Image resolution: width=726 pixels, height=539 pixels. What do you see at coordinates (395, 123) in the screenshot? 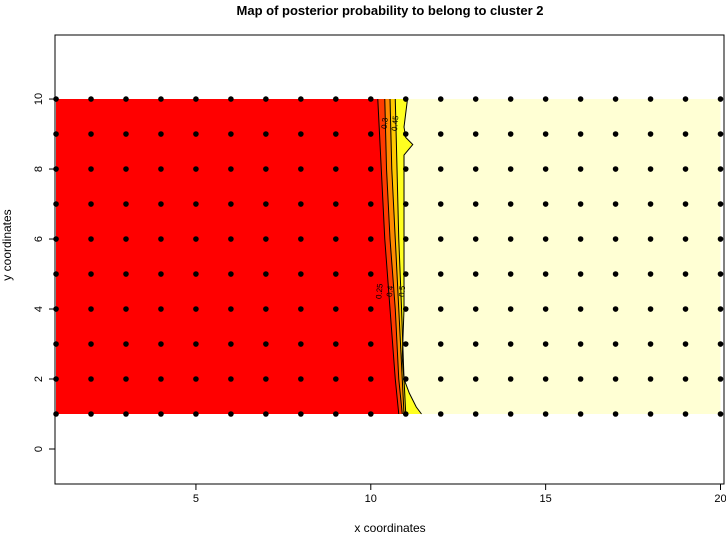
I see `contour-label: 0.45` at bounding box center [395, 123].